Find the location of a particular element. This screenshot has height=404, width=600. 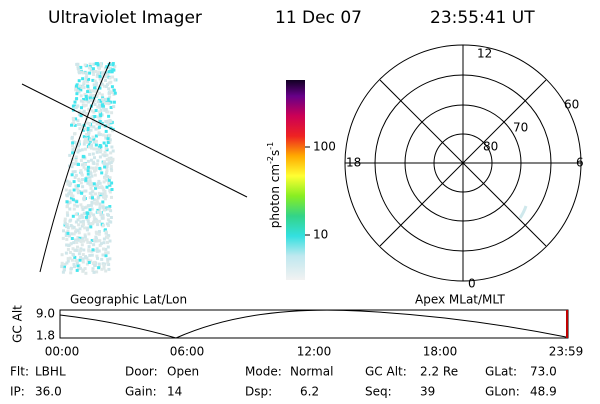

hour-label: 0 is located at coordinates (472, 284).